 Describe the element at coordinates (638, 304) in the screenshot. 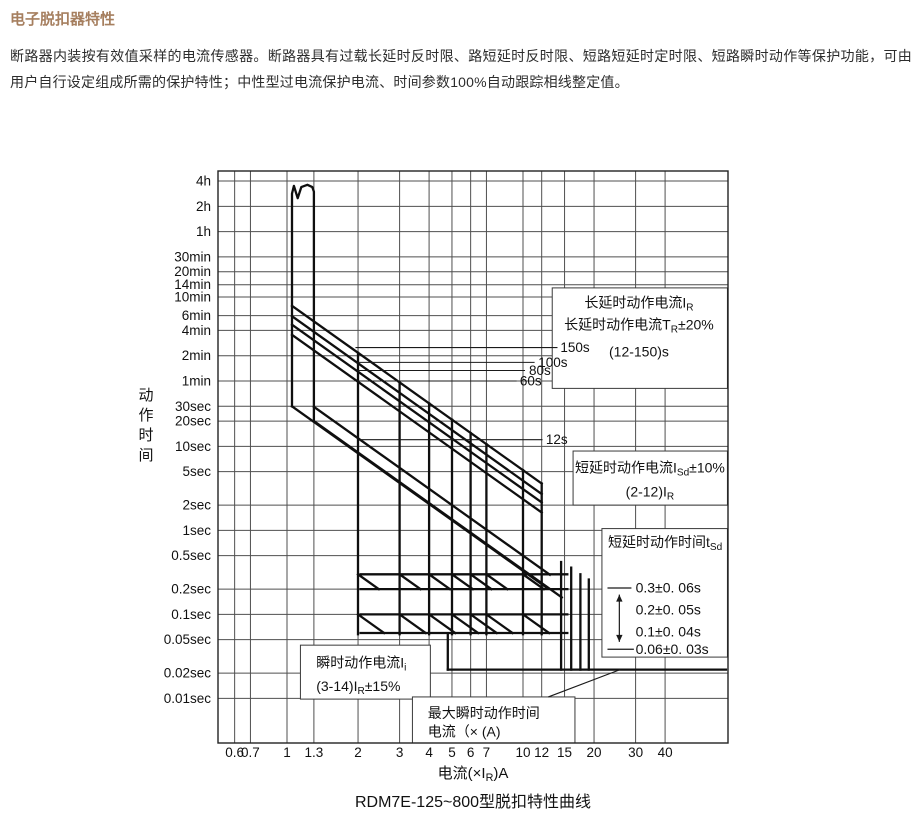

I see `long-delay-note-line-1: 长延时动作电流IR` at that location.